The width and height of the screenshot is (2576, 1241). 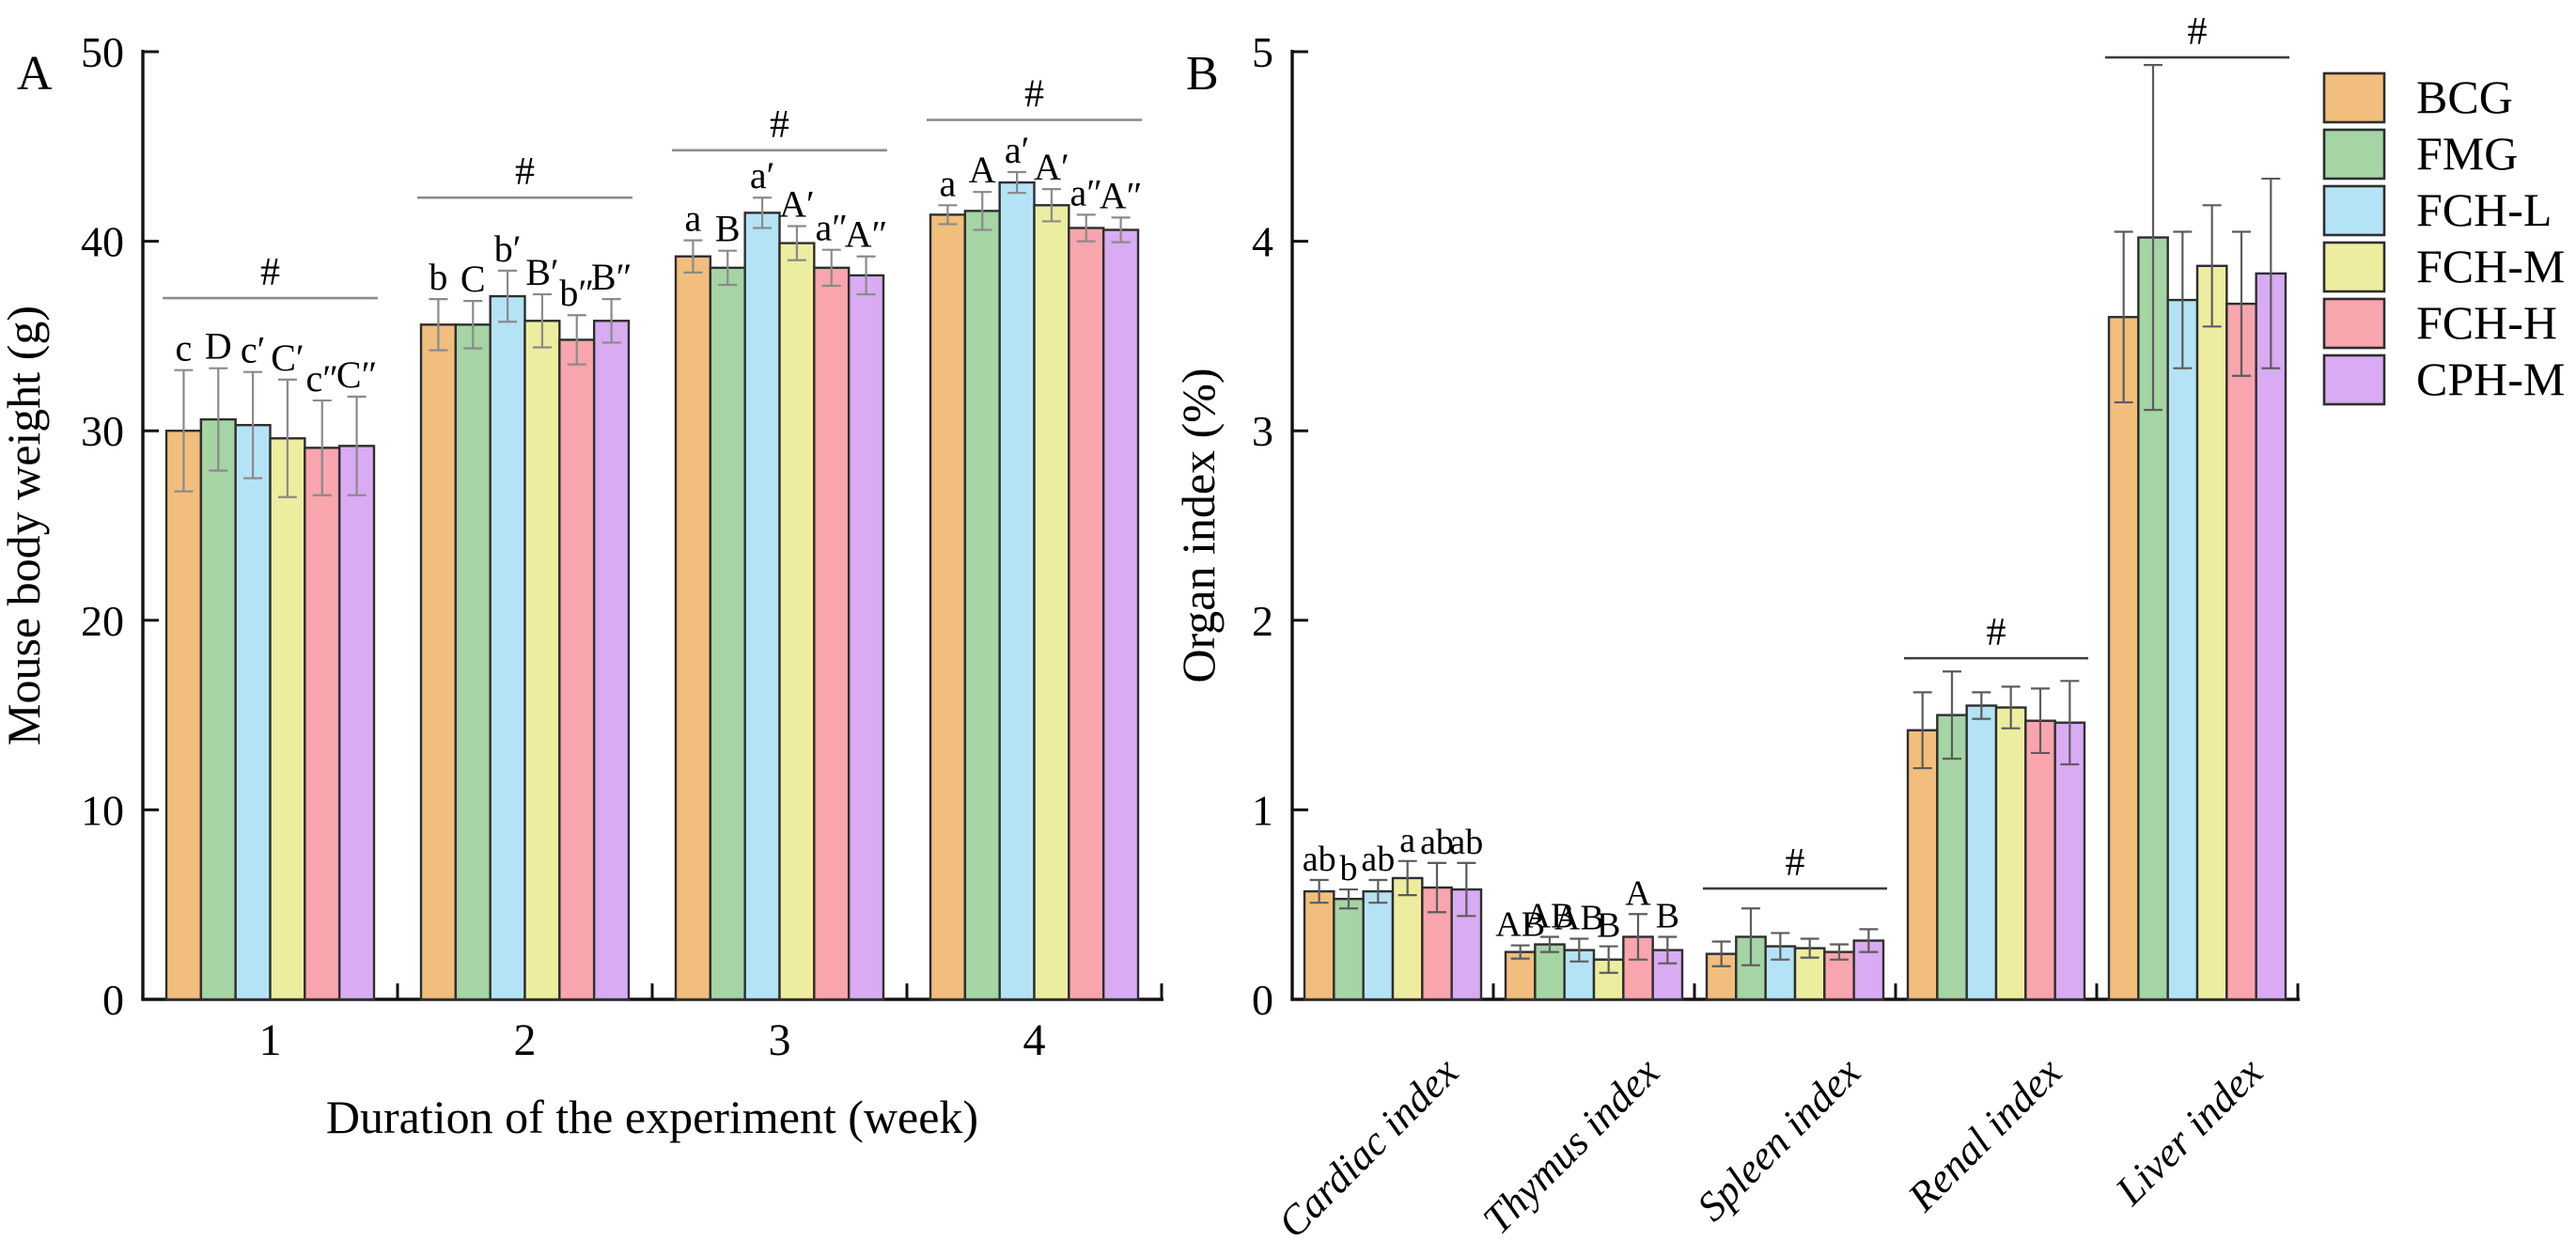 I want to click on bar-FMG-thymus-index, so click(x=1550, y=972).